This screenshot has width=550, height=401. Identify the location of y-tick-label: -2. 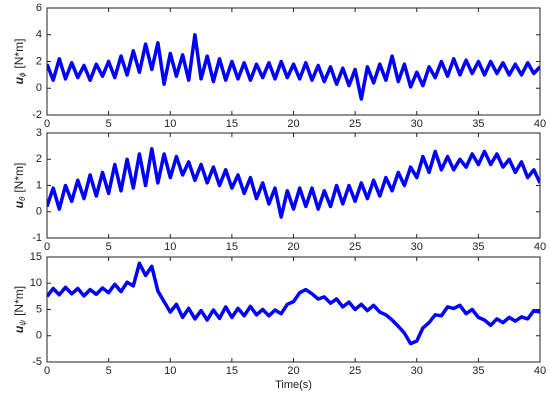
(37, 115).